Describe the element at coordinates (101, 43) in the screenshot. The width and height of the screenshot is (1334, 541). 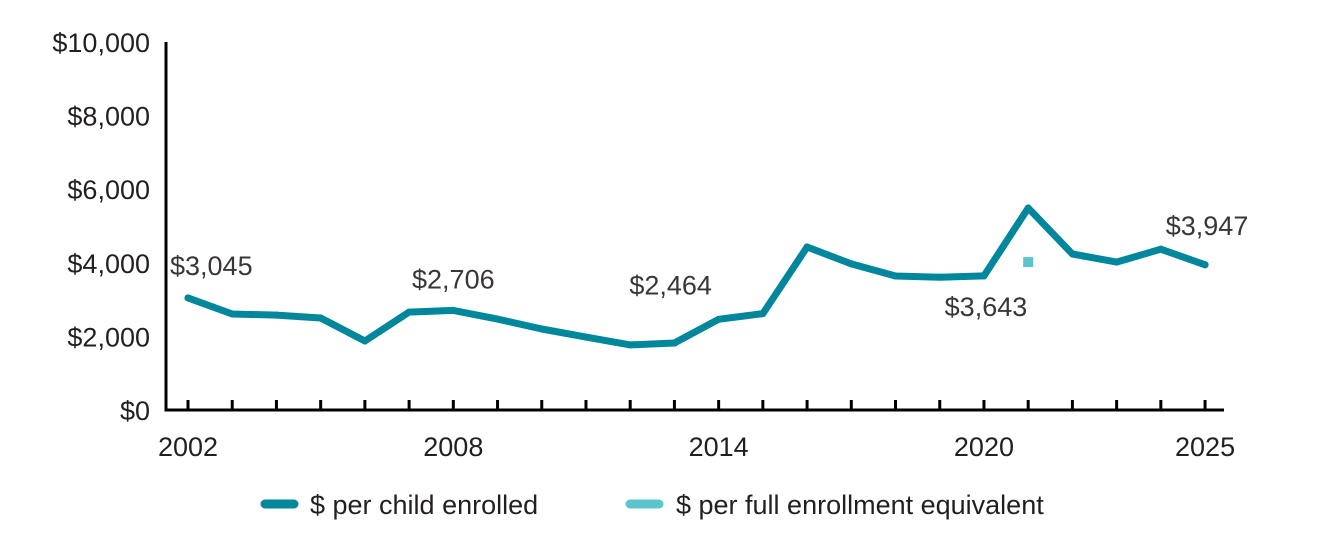
I see `y-tick-label: $10,000` at that location.